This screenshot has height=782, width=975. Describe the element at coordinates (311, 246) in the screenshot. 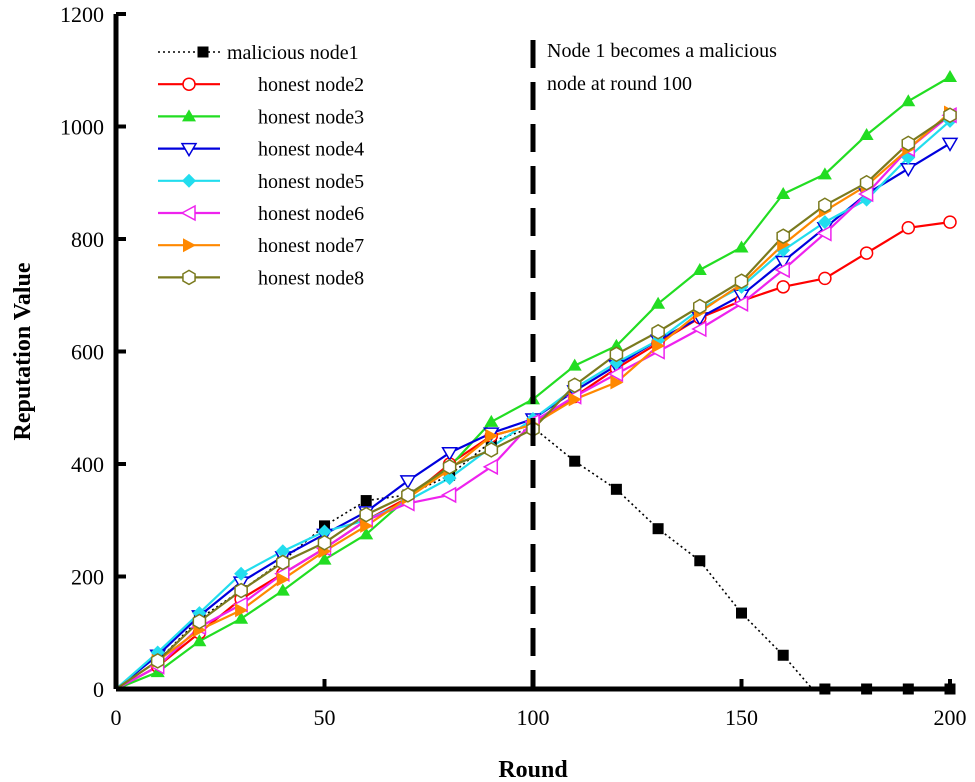

I see `legend-label: honest node7` at that location.